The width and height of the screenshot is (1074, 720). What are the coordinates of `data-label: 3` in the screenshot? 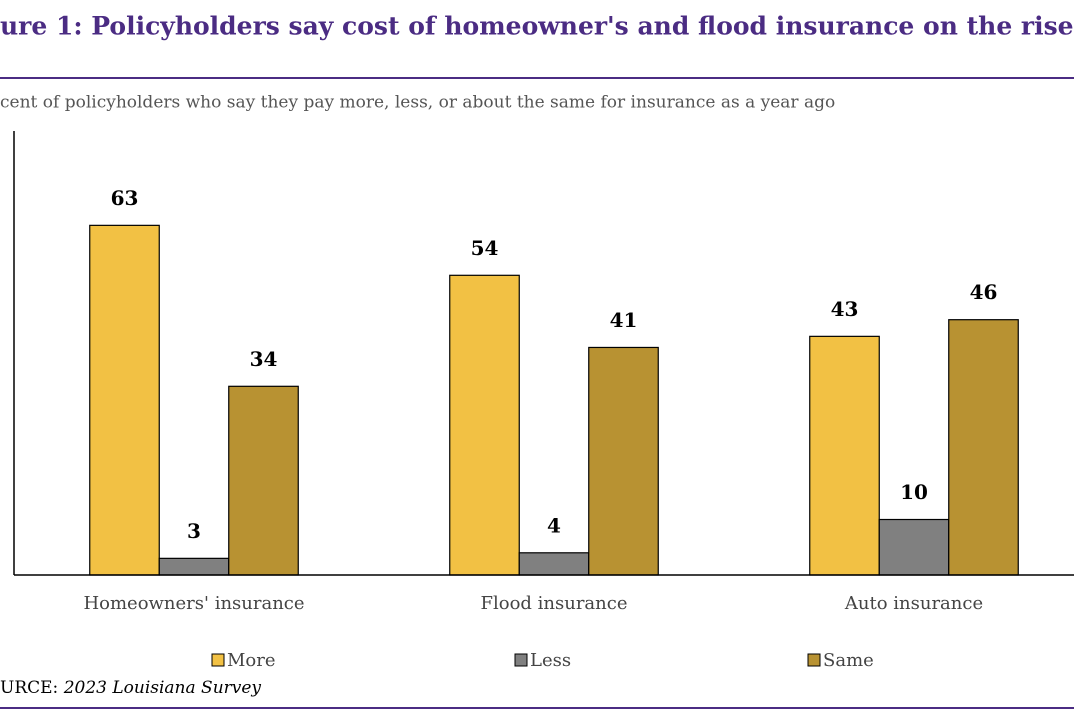 It's located at (194, 531).